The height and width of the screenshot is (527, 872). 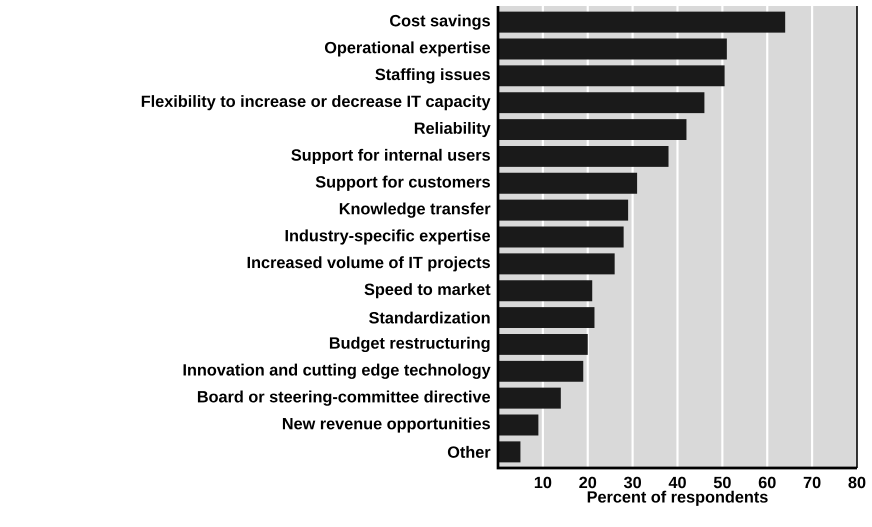 What do you see at coordinates (722, 482) in the screenshot?
I see `x-tick-label: 50` at bounding box center [722, 482].